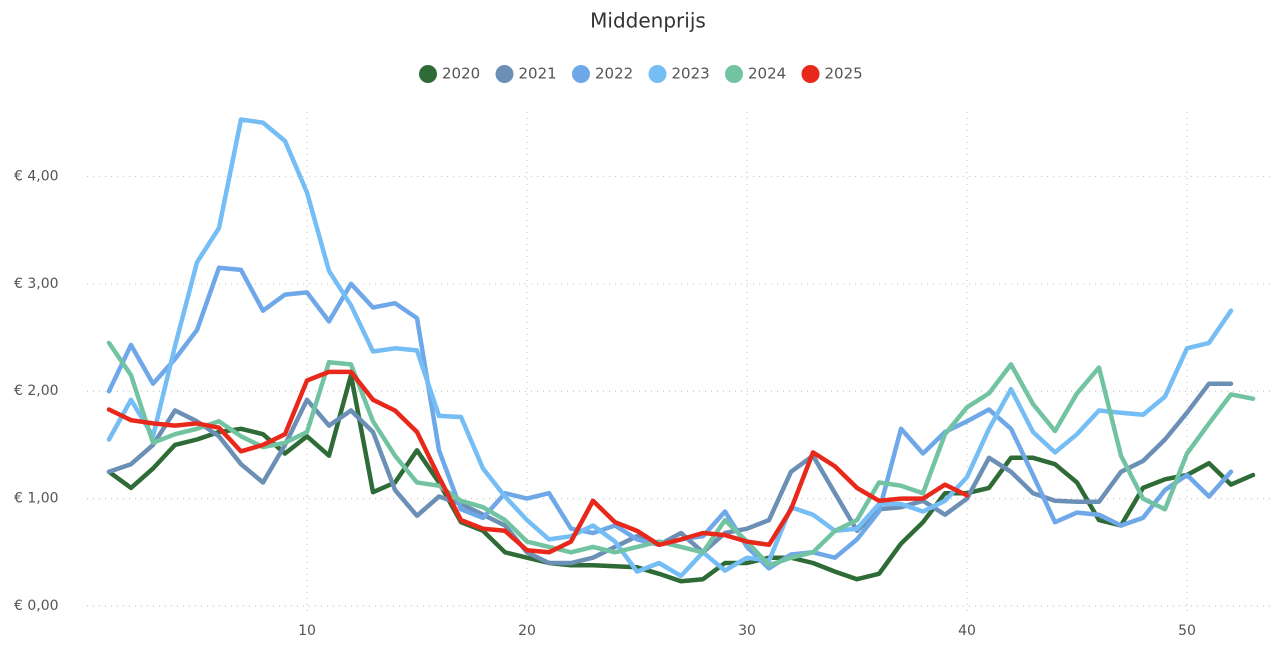  I want to click on y-tick-label: € 3,00, so click(36, 284).